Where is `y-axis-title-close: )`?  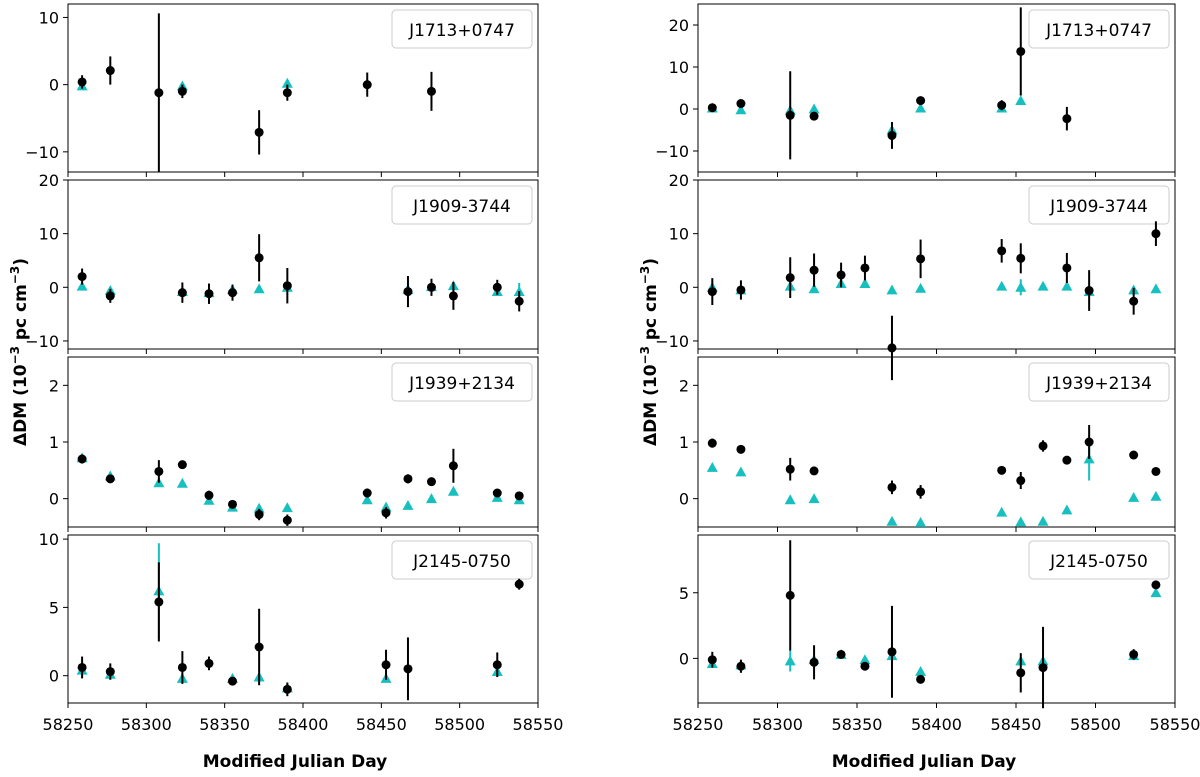 y-axis-title-close: ) is located at coordinates (21, 262).